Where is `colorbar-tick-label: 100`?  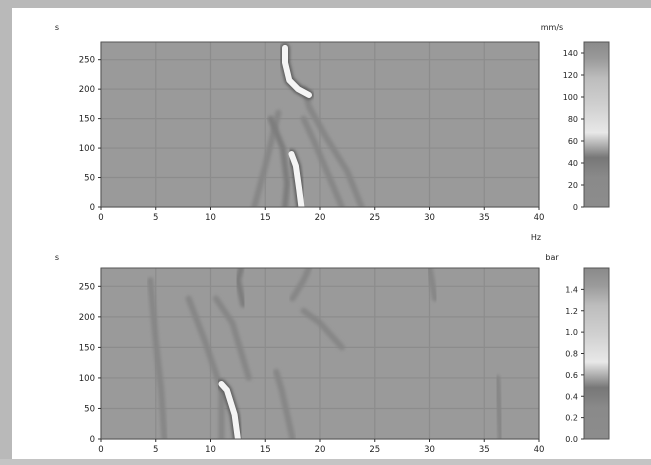 colorbar-tick-label: 100 is located at coordinates (570, 97).